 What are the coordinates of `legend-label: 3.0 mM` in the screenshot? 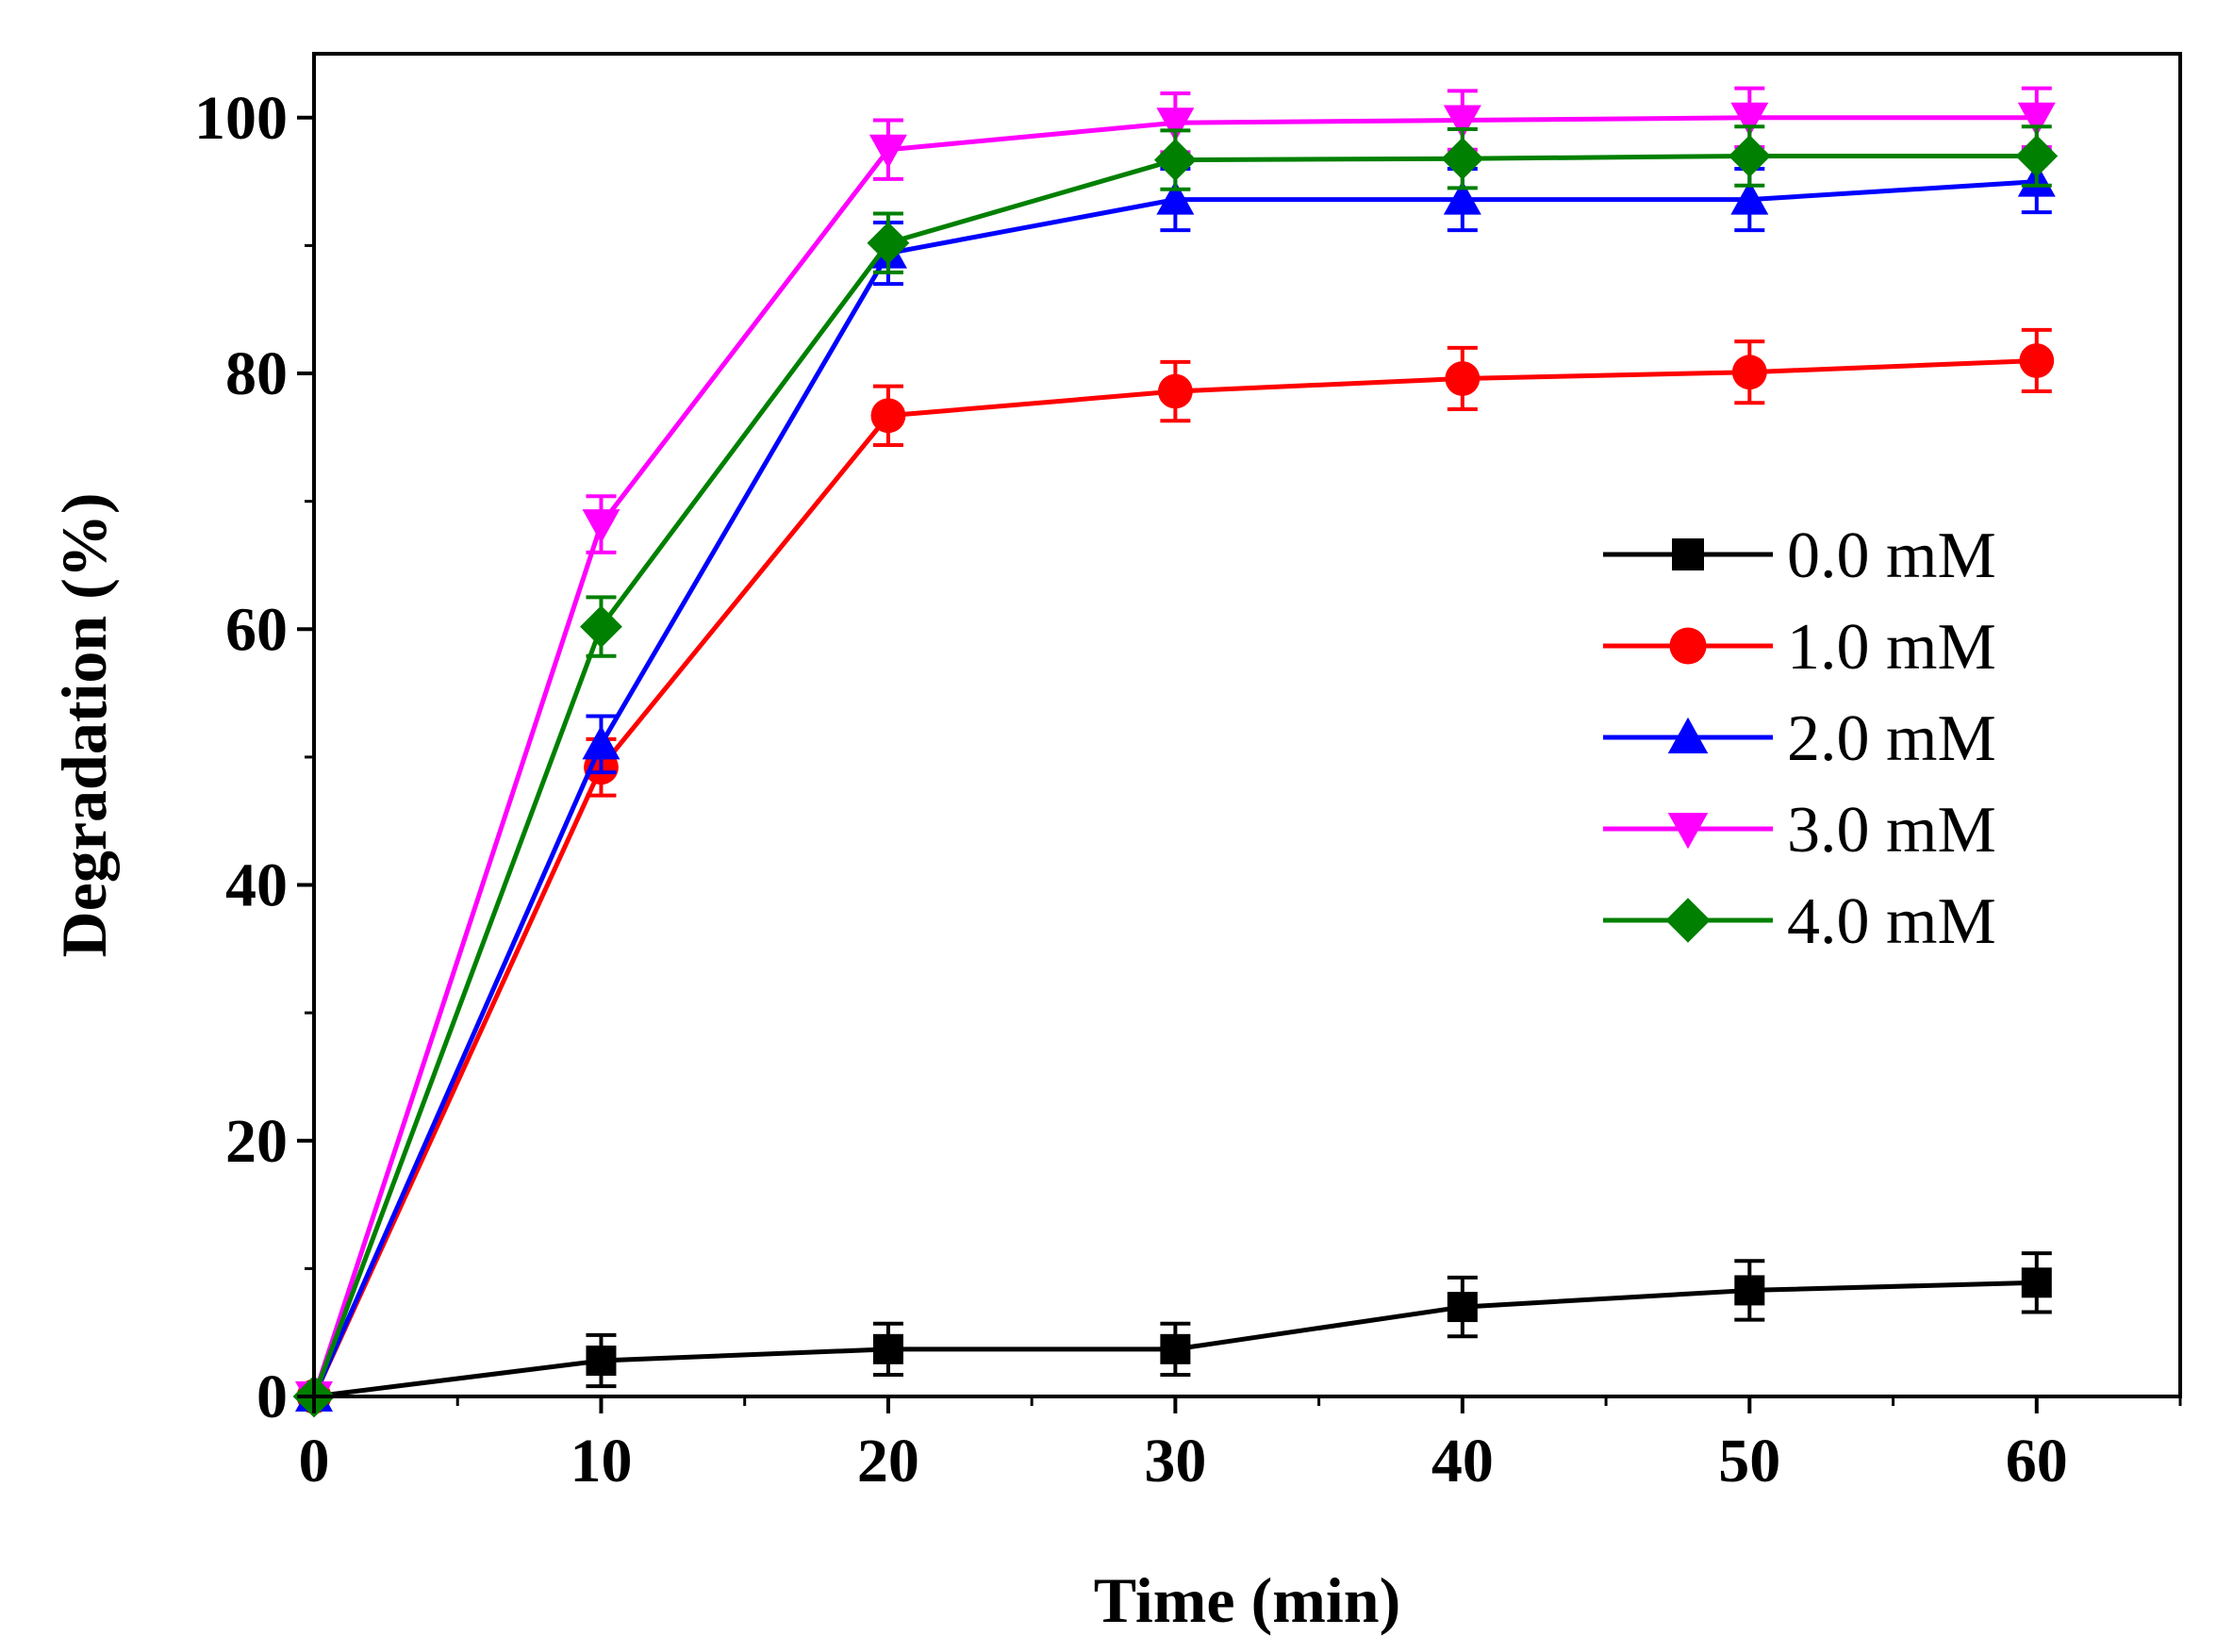 It's located at (1891, 830).